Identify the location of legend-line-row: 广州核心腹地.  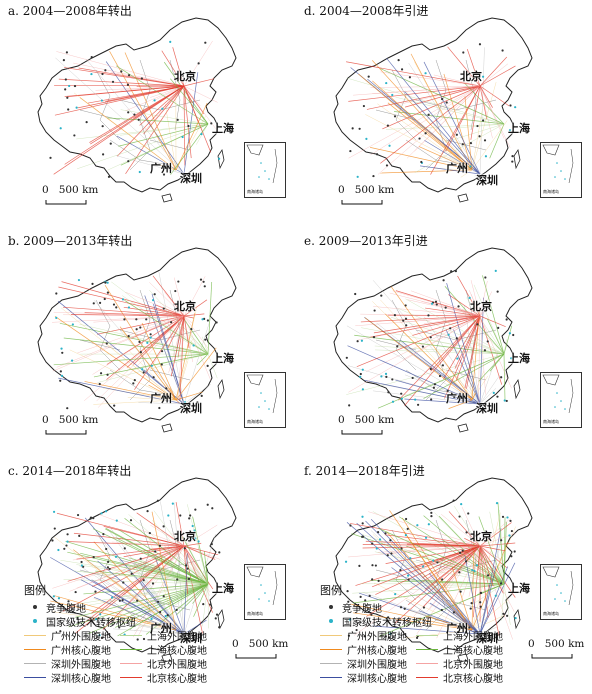
(72, 649).